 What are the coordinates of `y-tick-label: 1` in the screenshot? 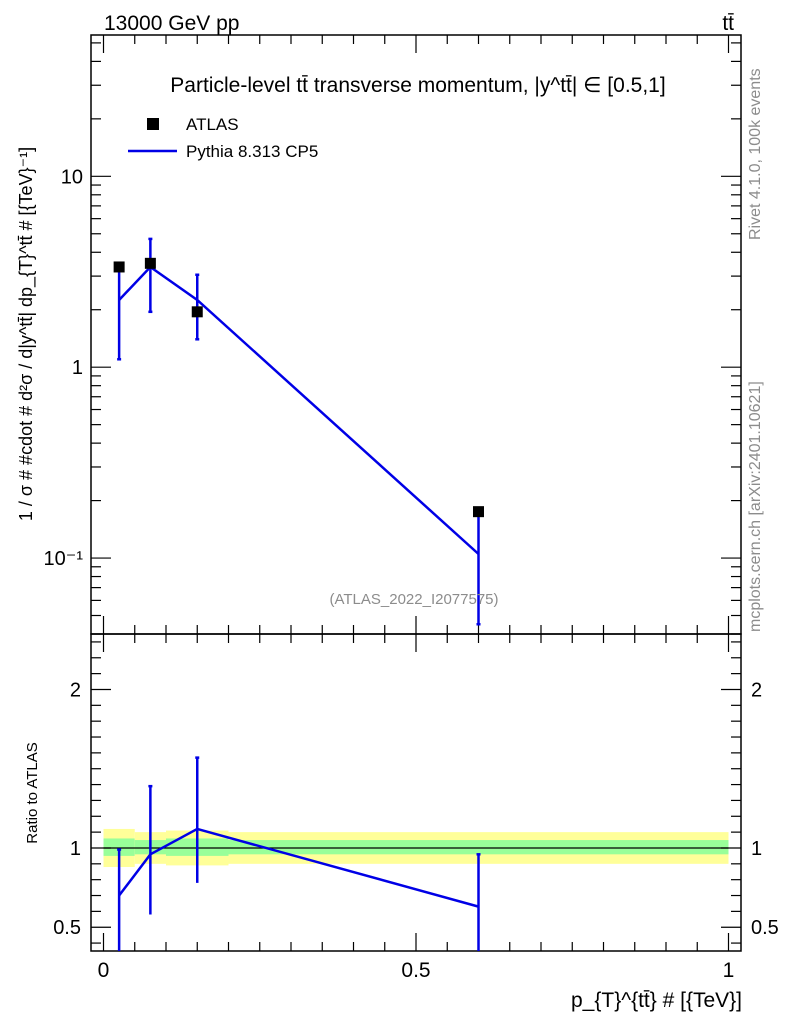 It's located at (77, 368).